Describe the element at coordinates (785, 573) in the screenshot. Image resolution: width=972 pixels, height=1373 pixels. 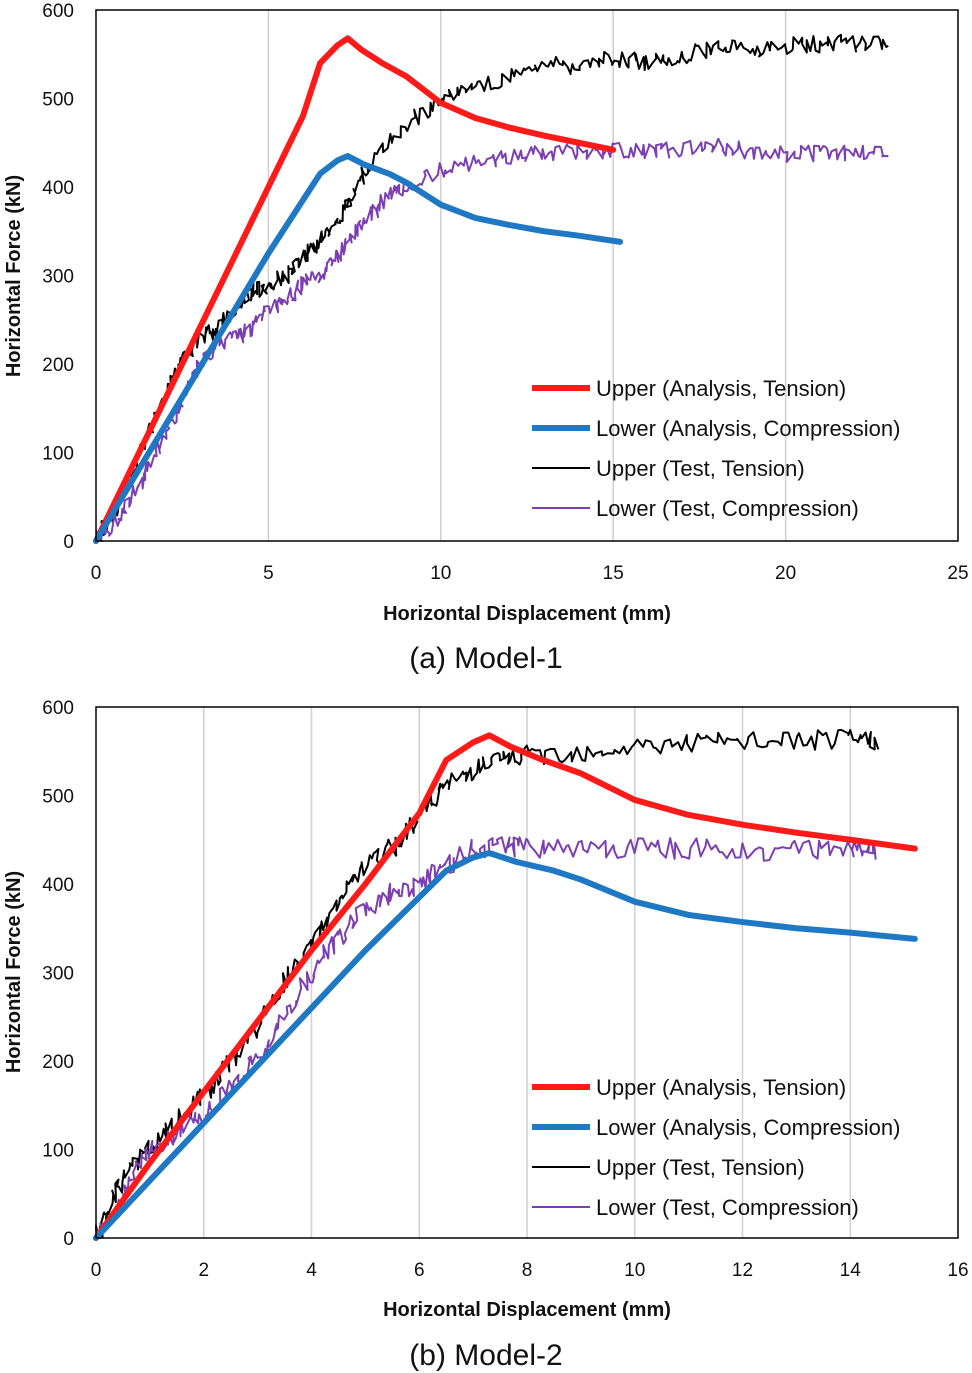
I see `x-tick-label: 20` at that location.